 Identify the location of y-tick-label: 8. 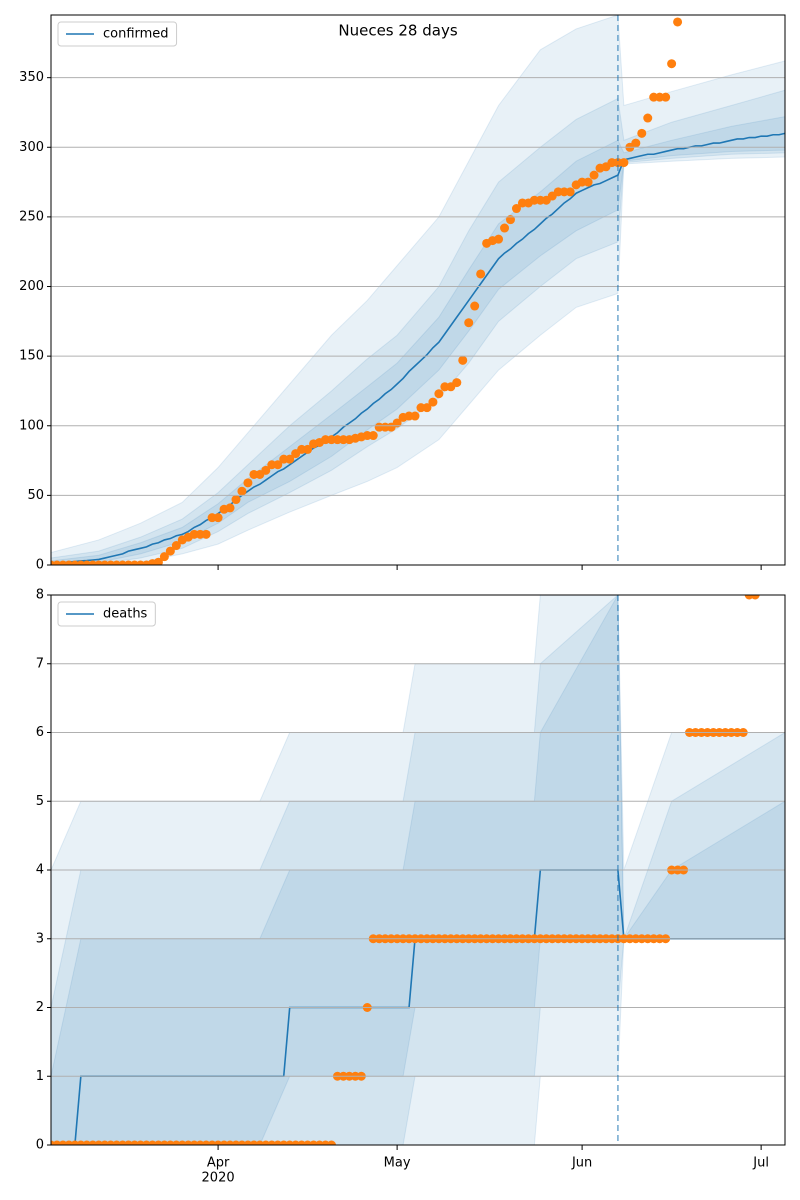
(40, 595).